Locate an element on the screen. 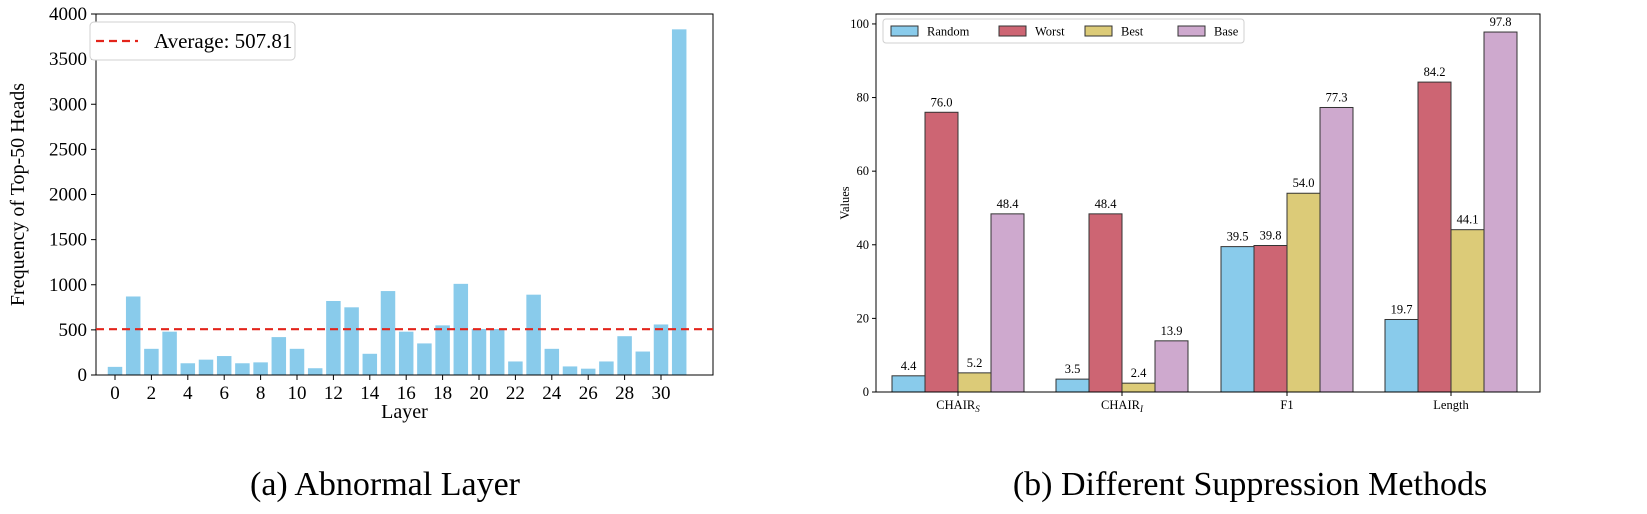 The image size is (1647, 514). y-tick-label: 500 is located at coordinates (73, 330).